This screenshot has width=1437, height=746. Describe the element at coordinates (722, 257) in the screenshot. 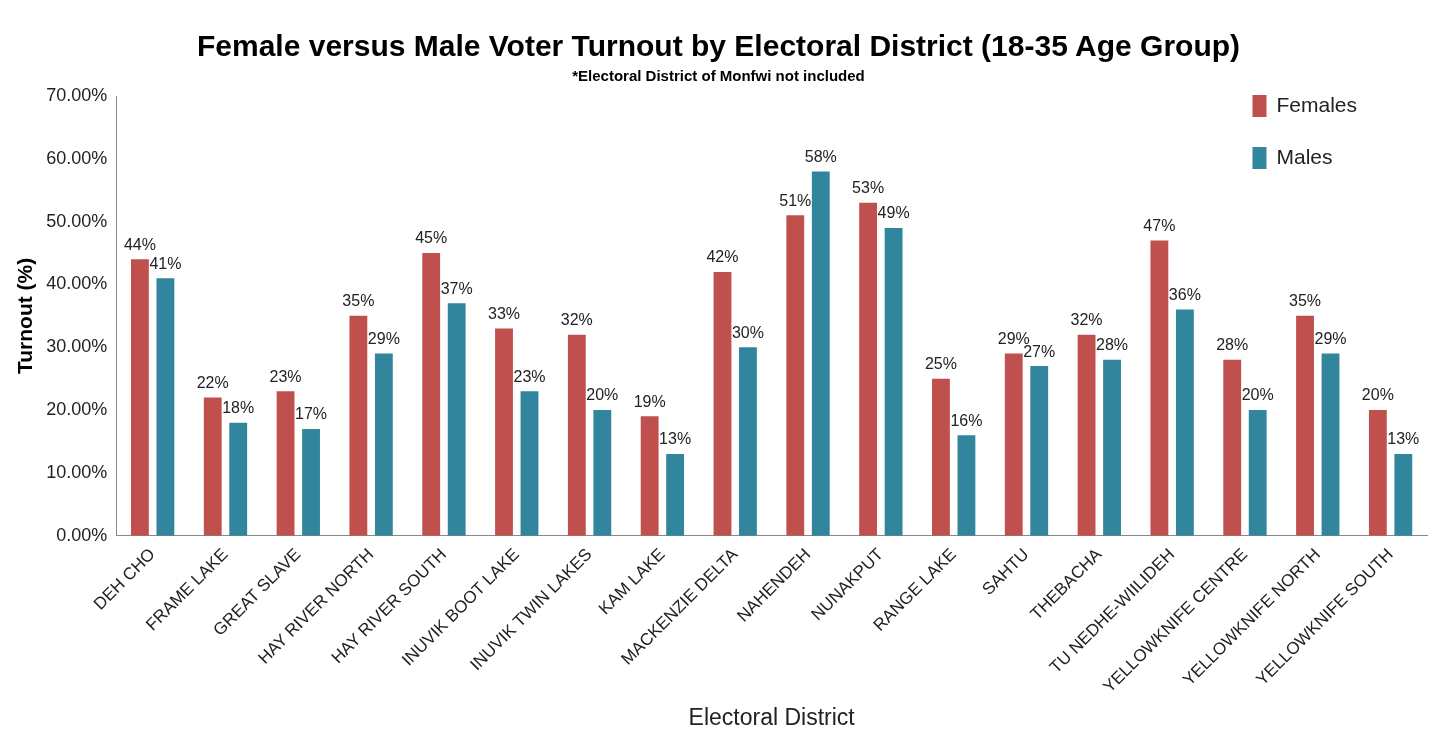

I see `data-label: 42%` at that location.